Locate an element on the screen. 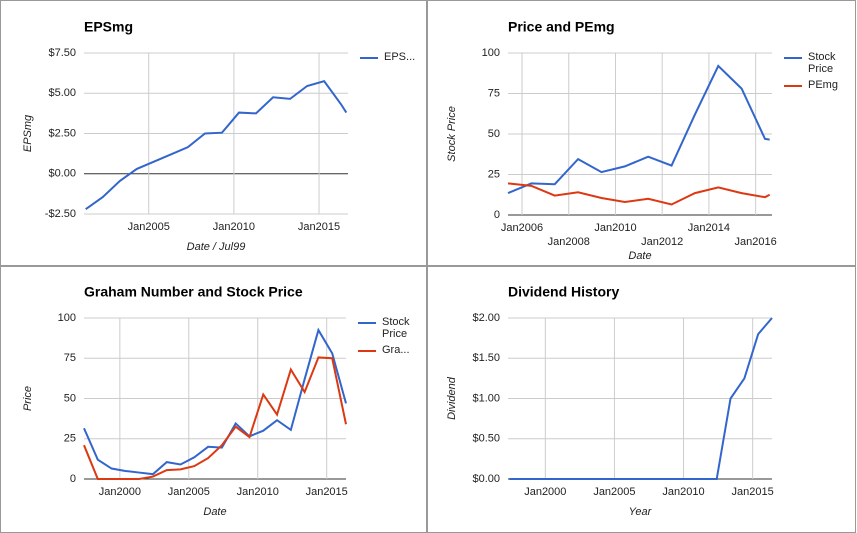 This screenshot has width=857, height=533. legend-label: PEmg is located at coordinates (823, 85).